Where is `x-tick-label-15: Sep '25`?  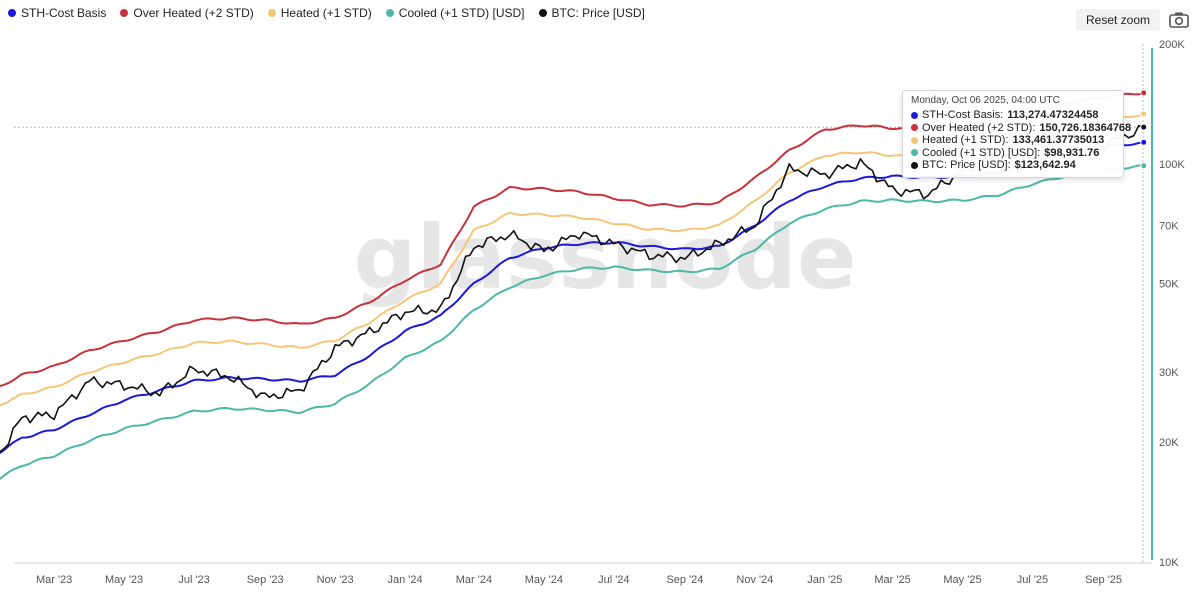 x-tick-label-15: Sep '25 is located at coordinates (1103, 580).